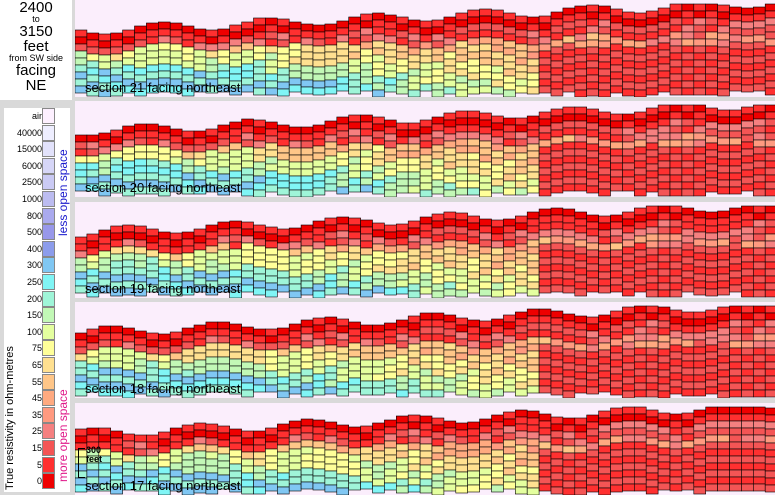 The width and height of the screenshot is (775, 495). What do you see at coordinates (163, 87) in the screenshot?
I see `section-21-label: section 21 facing northeast` at bounding box center [163, 87].